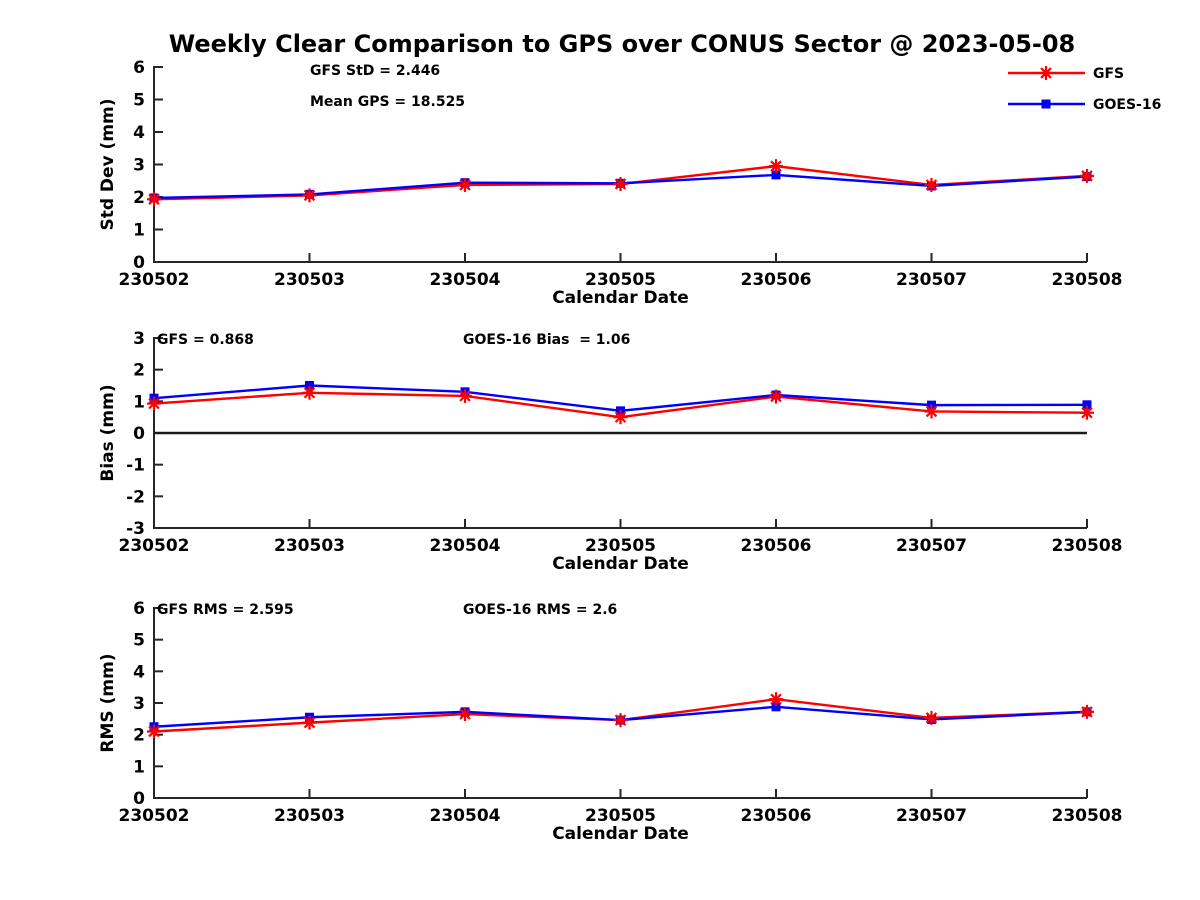 The image size is (1200, 900). I want to click on legend-item-gfs: GFS, so click(1066, 74).